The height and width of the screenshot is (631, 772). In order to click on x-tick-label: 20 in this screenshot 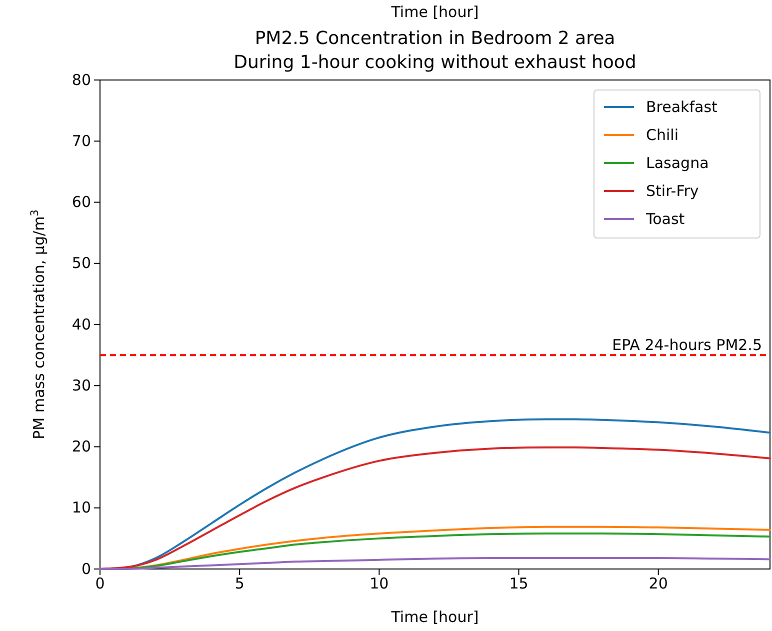, I will do `click(658, 583)`.